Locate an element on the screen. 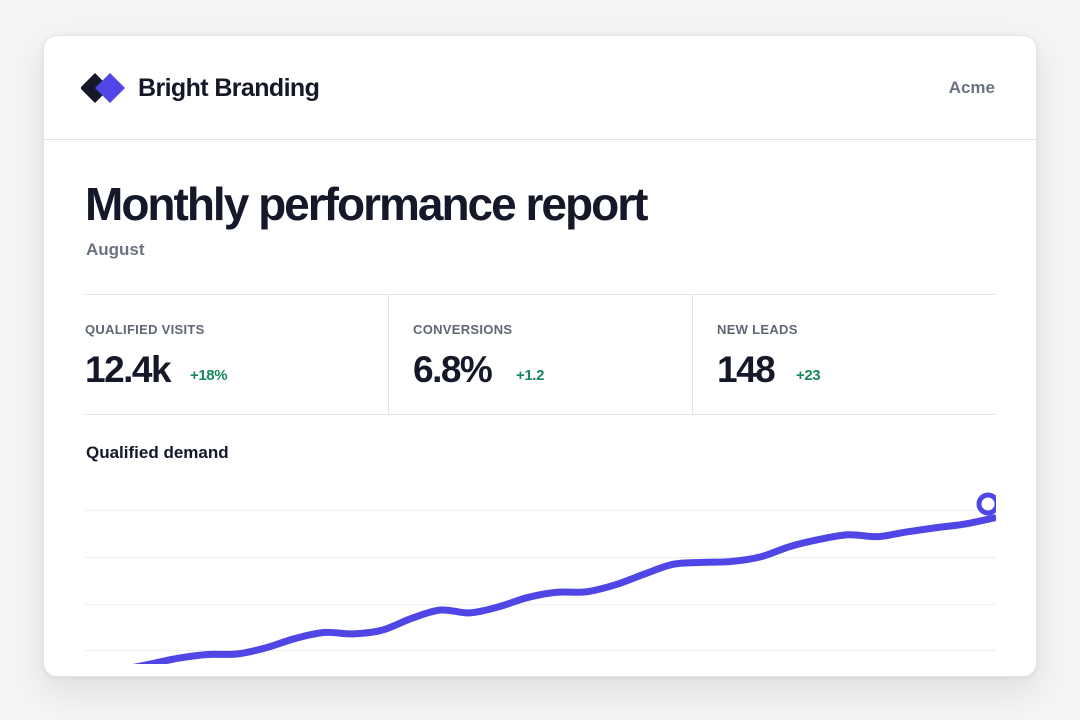 The image size is (1080, 720). metric-conversions: CONVERSIONS 6.8% +1.2 is located at coordinates (540, 354).